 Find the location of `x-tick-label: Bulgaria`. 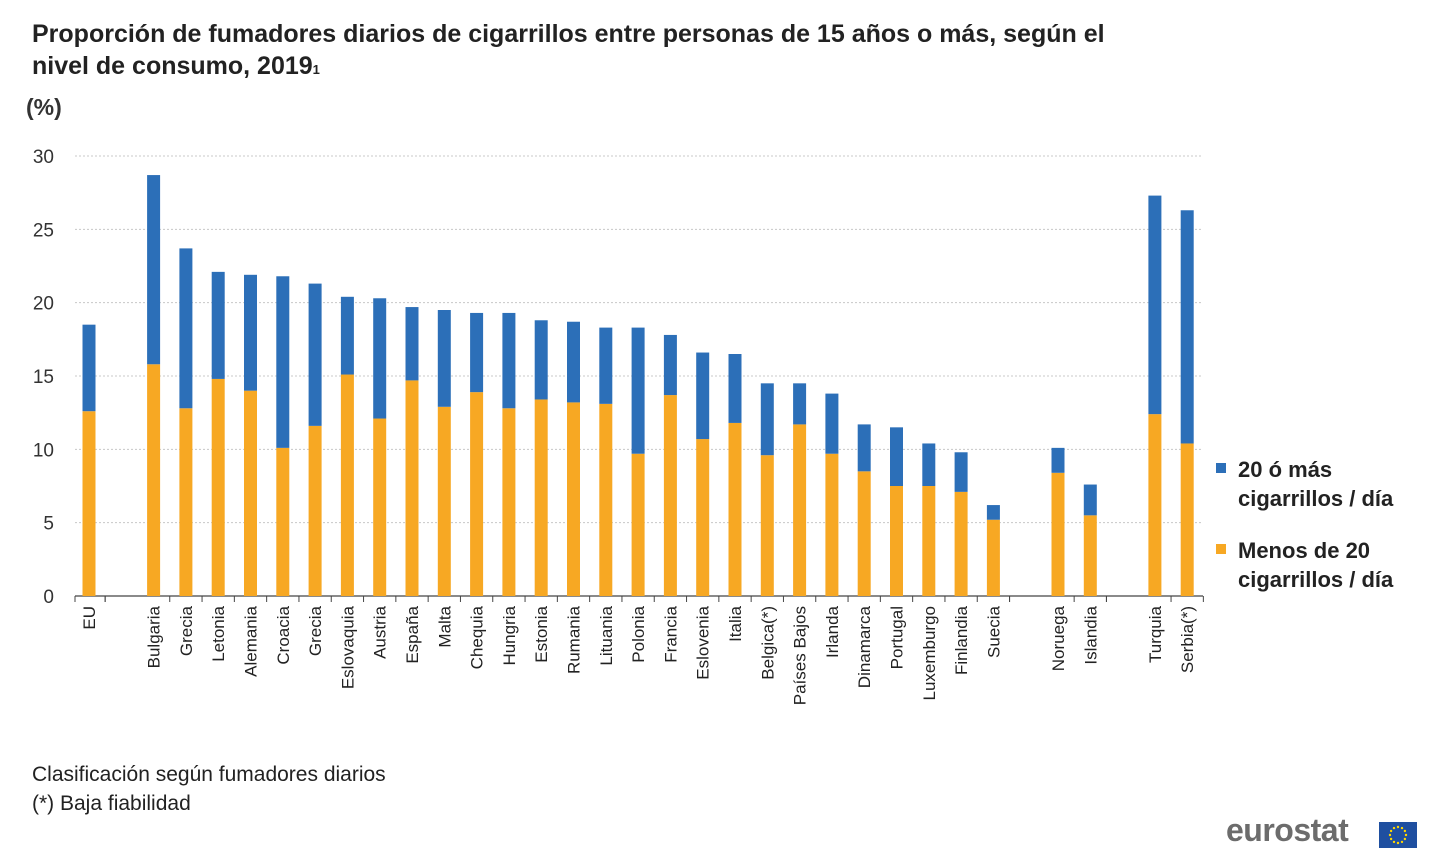

x-tick-label: Bulgaria is located at coordinates (154, 636).